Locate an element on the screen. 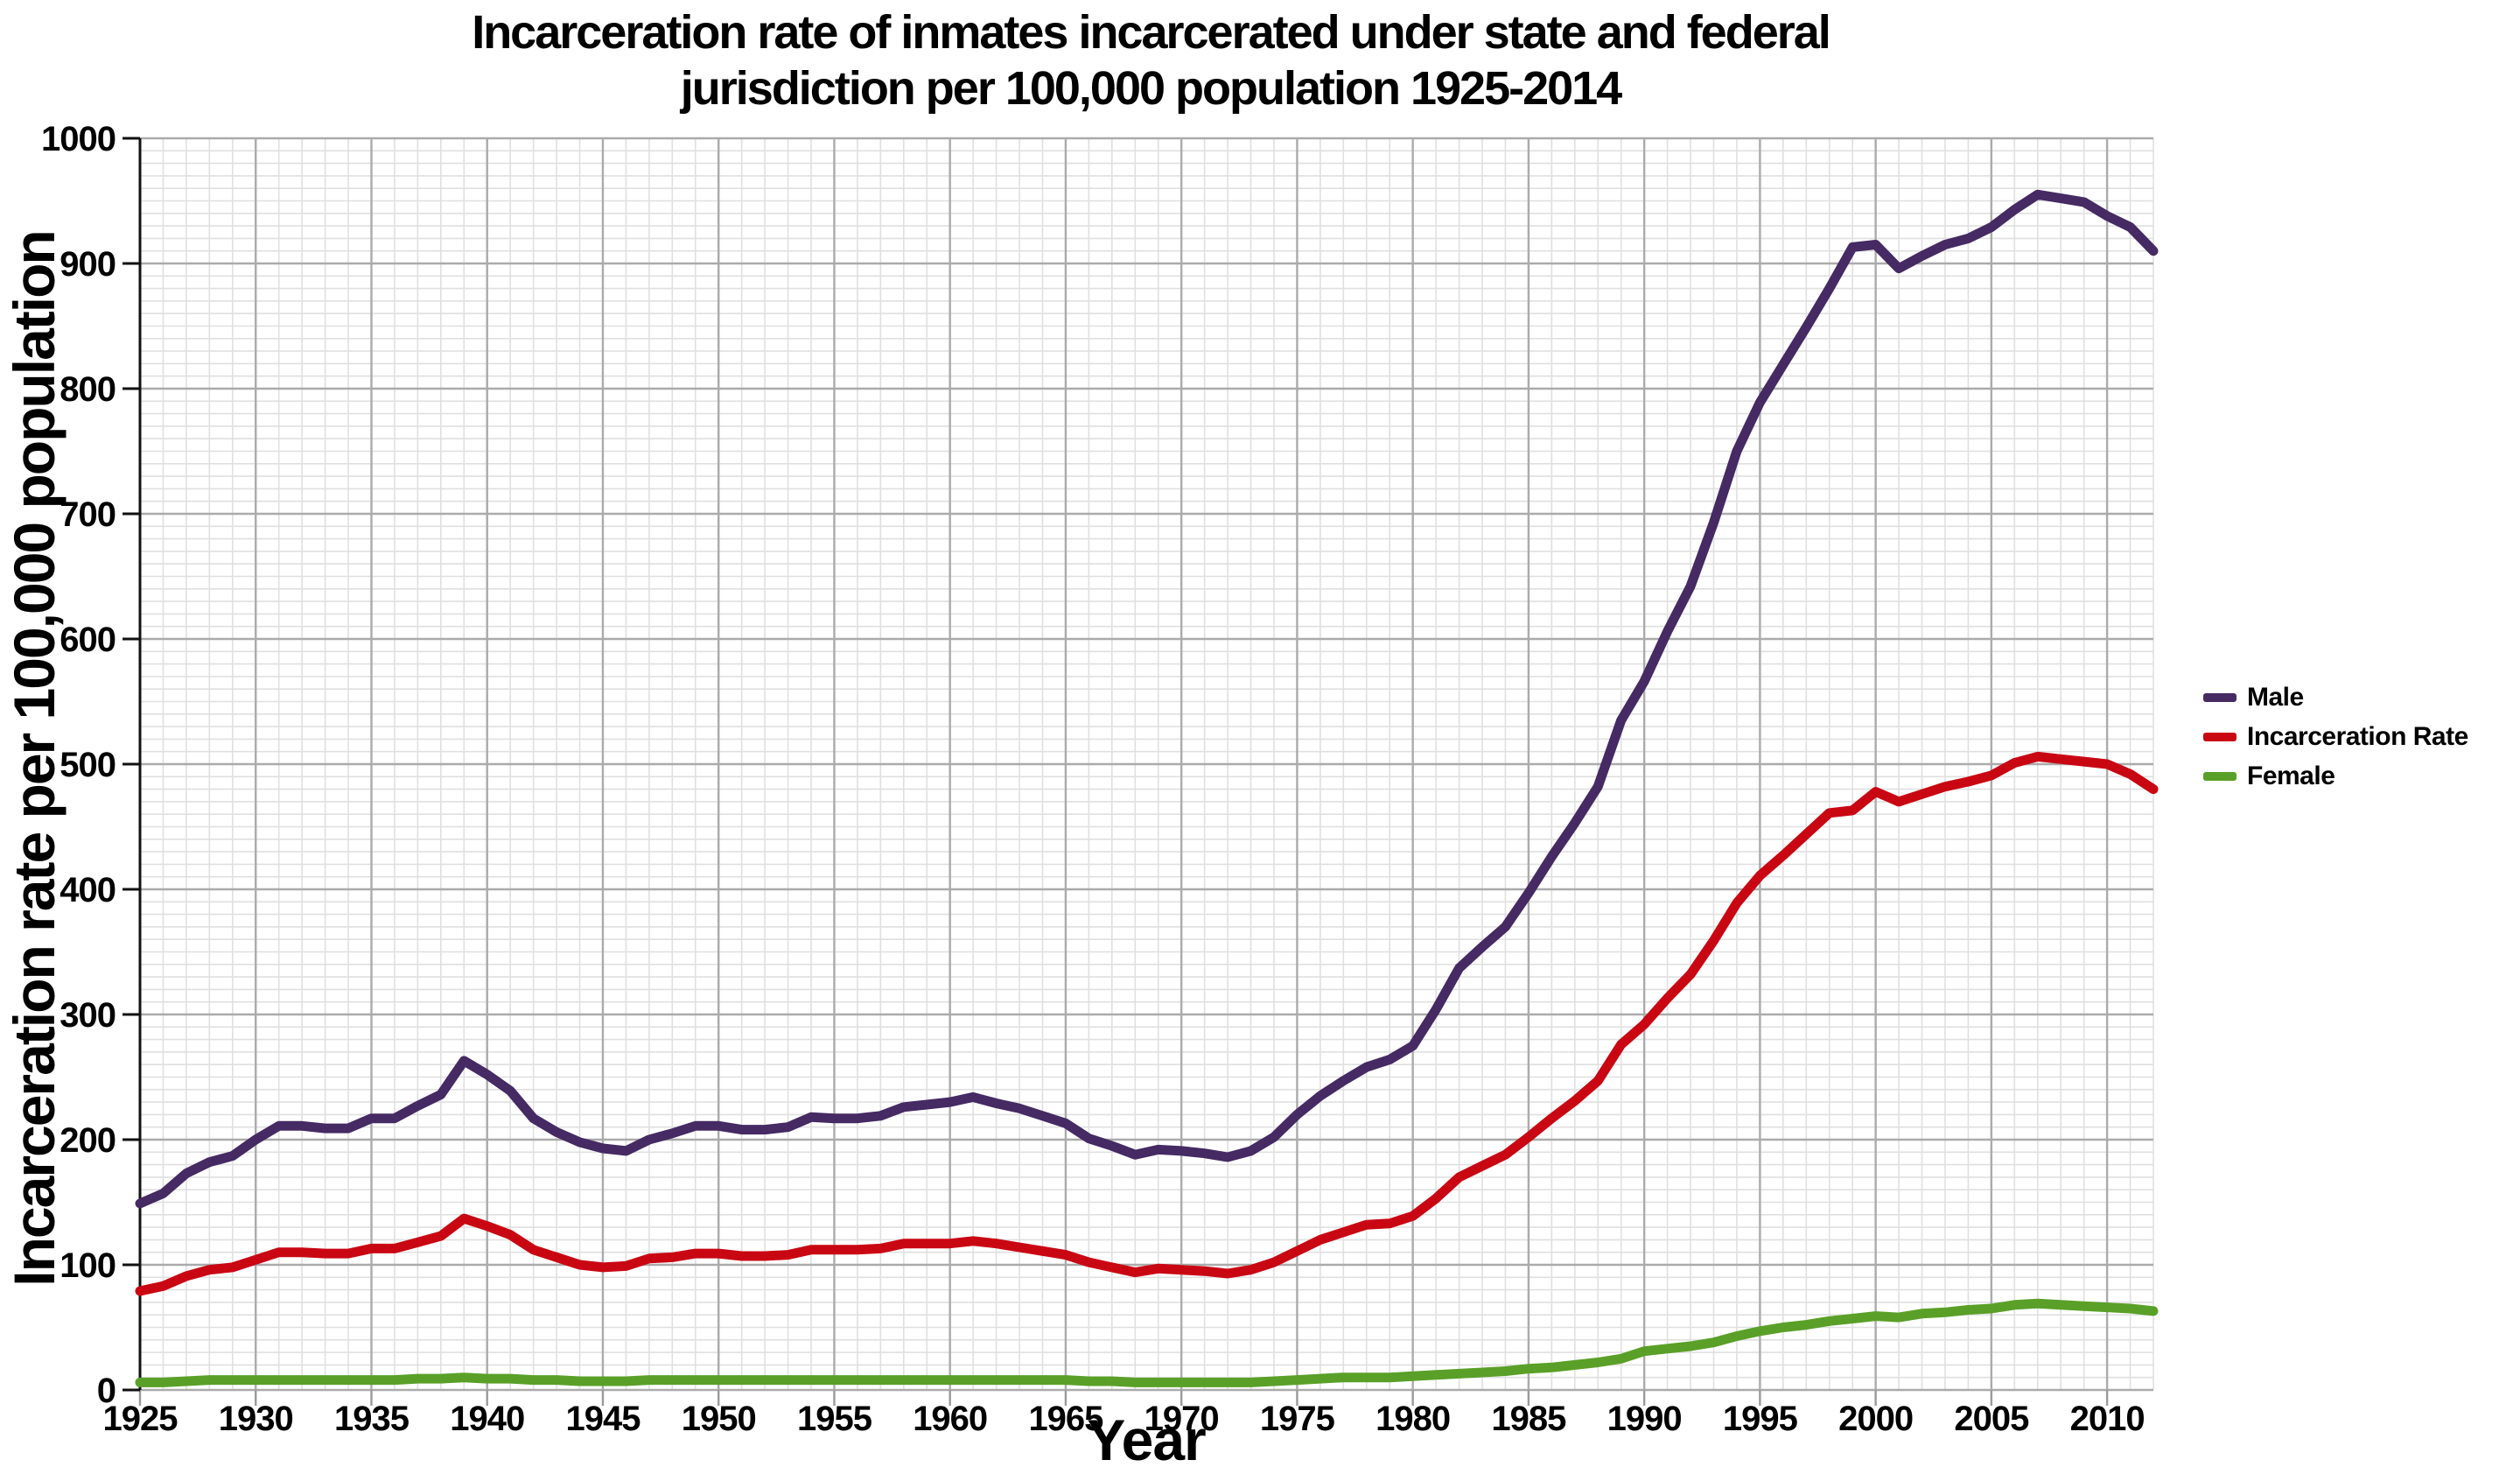  y-tick-label: 600 is located at coordinates (88, 640).